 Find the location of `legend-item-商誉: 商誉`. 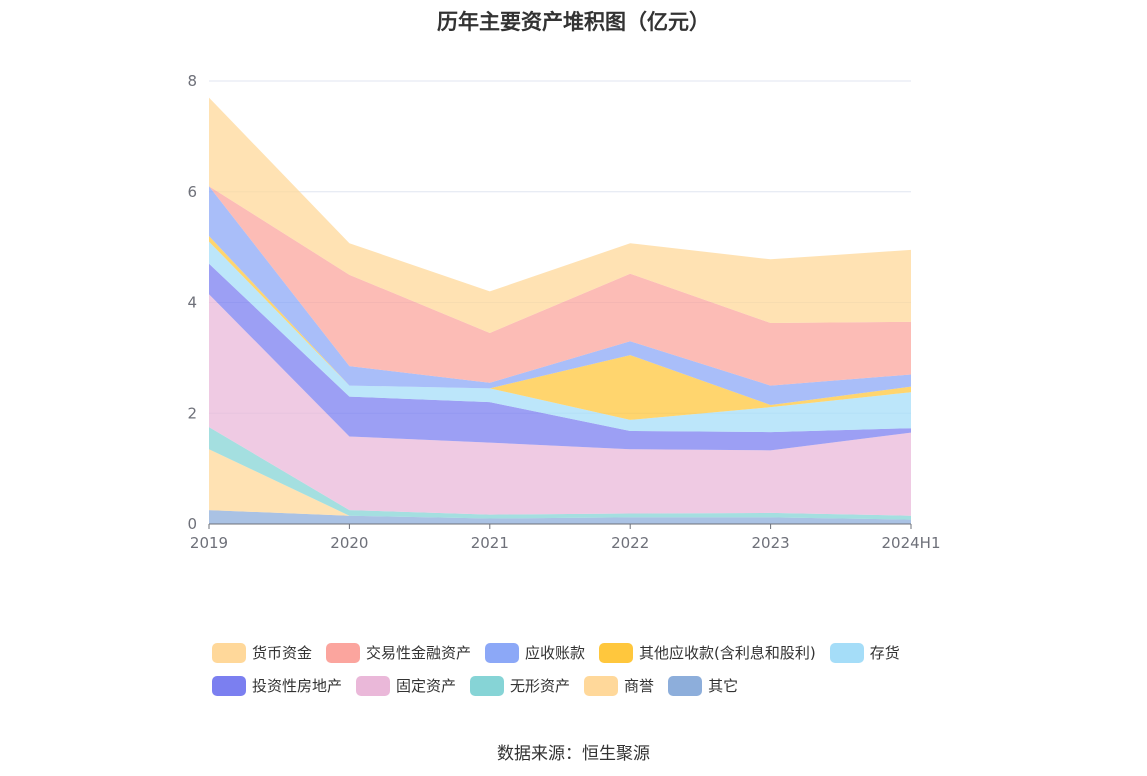

legend-item-商誉: 商誉 is located at coordinates (619, 685).